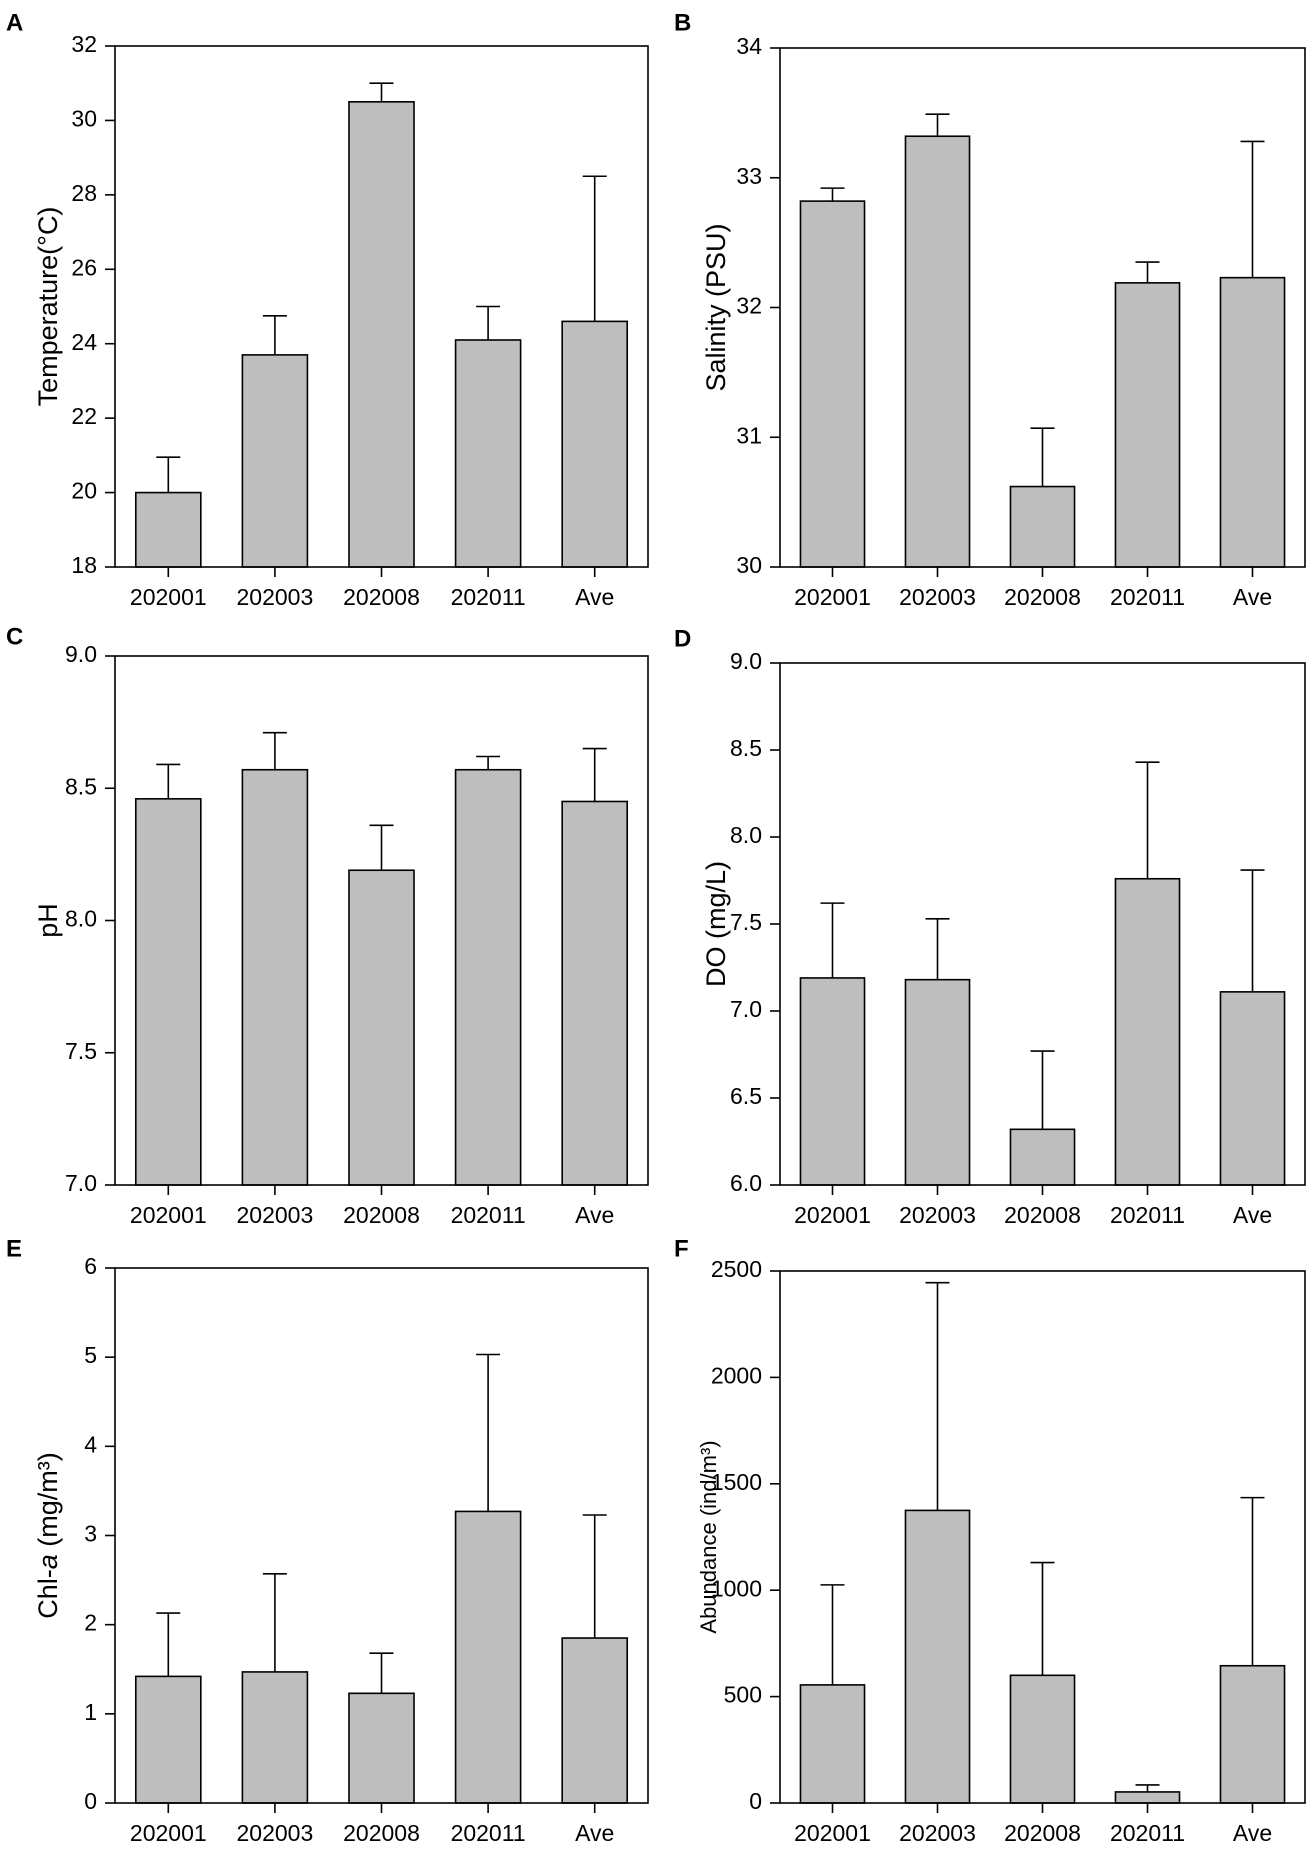 The image size is (1314, 1854). I want to click on y-axis-label: pH, so click(48, 920).